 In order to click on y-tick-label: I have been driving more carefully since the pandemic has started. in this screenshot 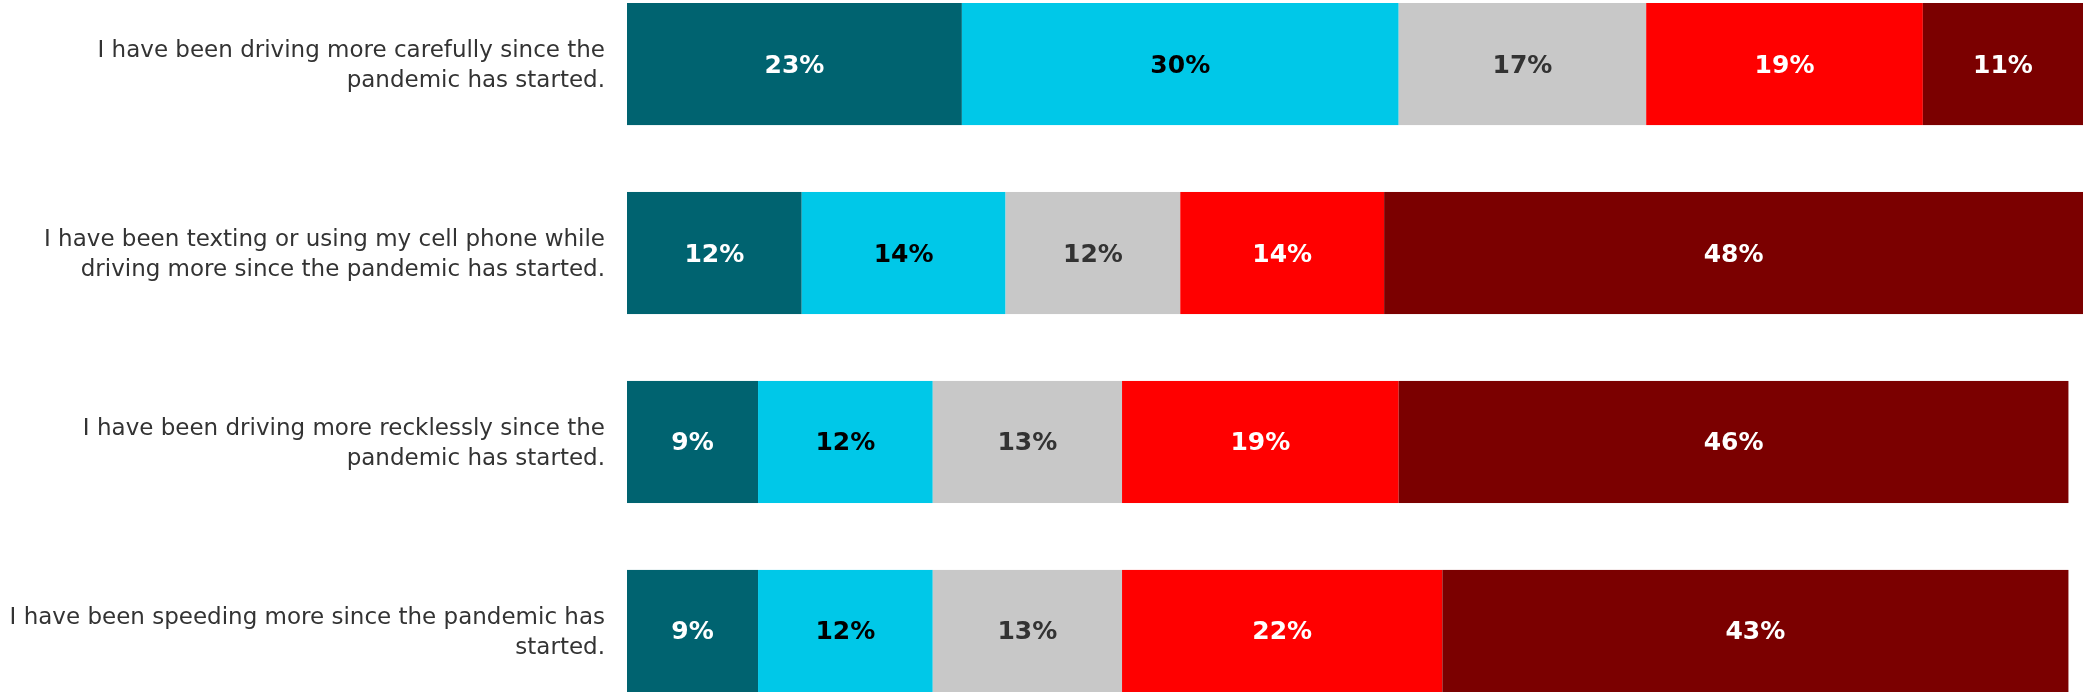, I will do `click(351, 64)`.